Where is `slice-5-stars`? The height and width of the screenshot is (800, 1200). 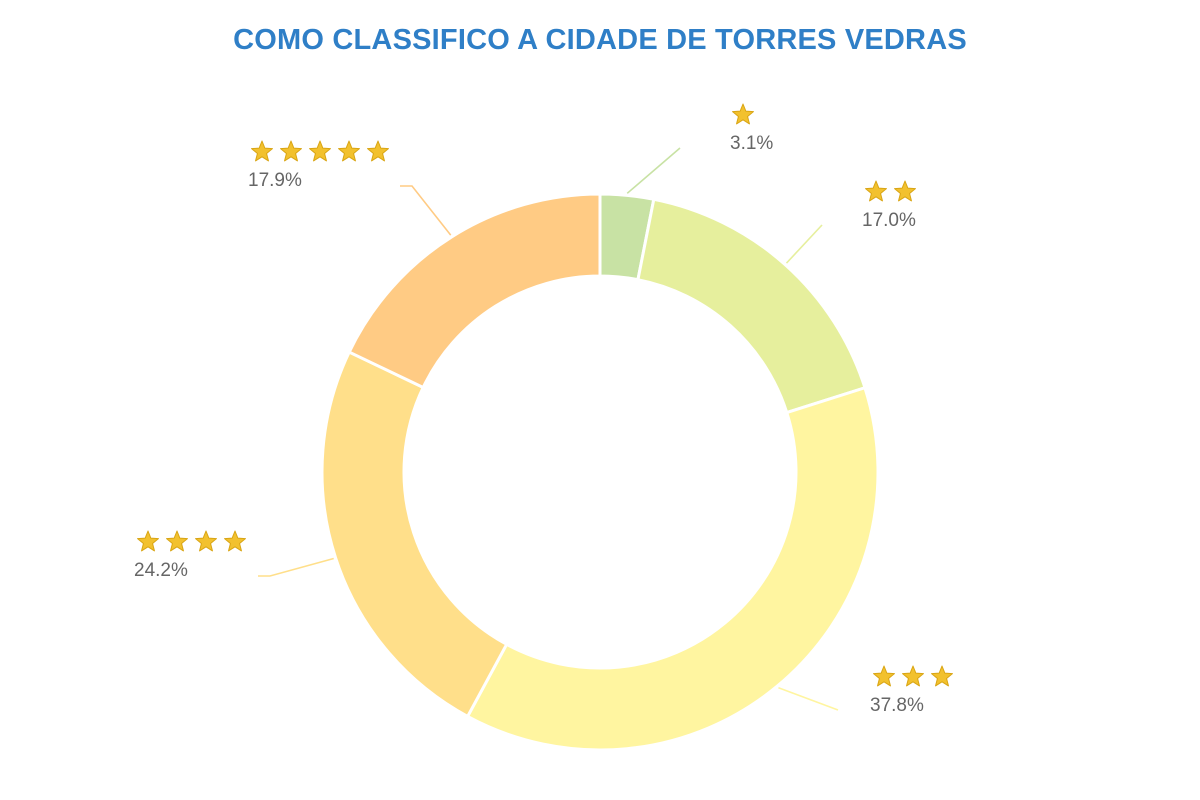 slice-5-stars is located at coordinates (474, 290).